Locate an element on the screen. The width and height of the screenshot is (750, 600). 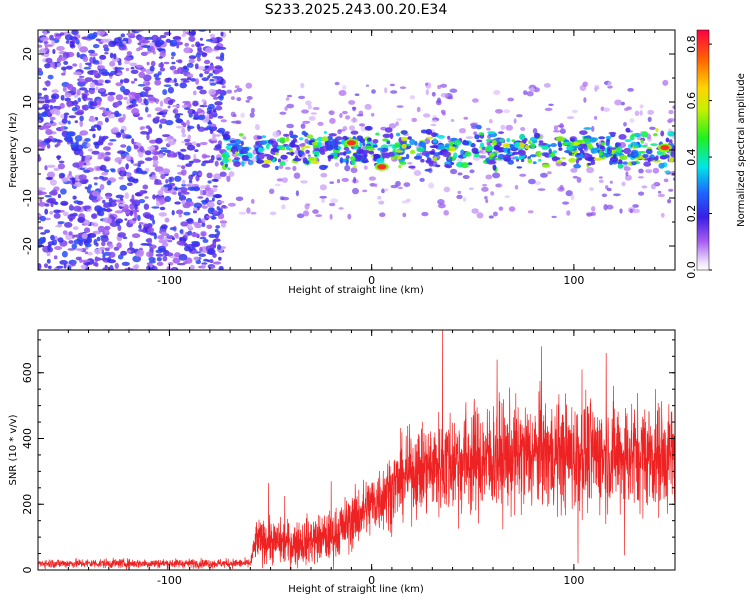
x-tick-label: -100 is located at coordinates (169, 280).